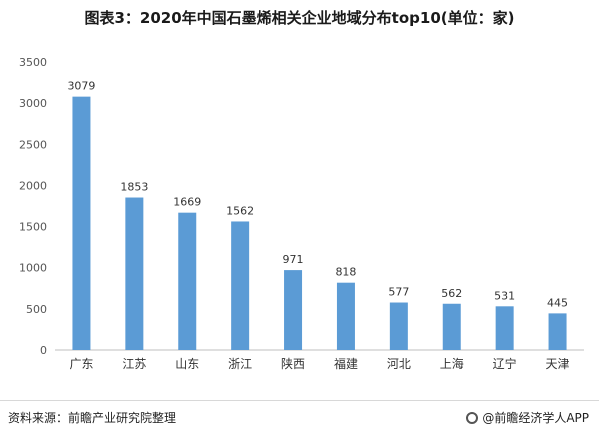 This screenshot has height=433, width=599. Describe the element at coordinates (33, 227) in the screenshot. I see `y-tick-label: 1500` at that location.